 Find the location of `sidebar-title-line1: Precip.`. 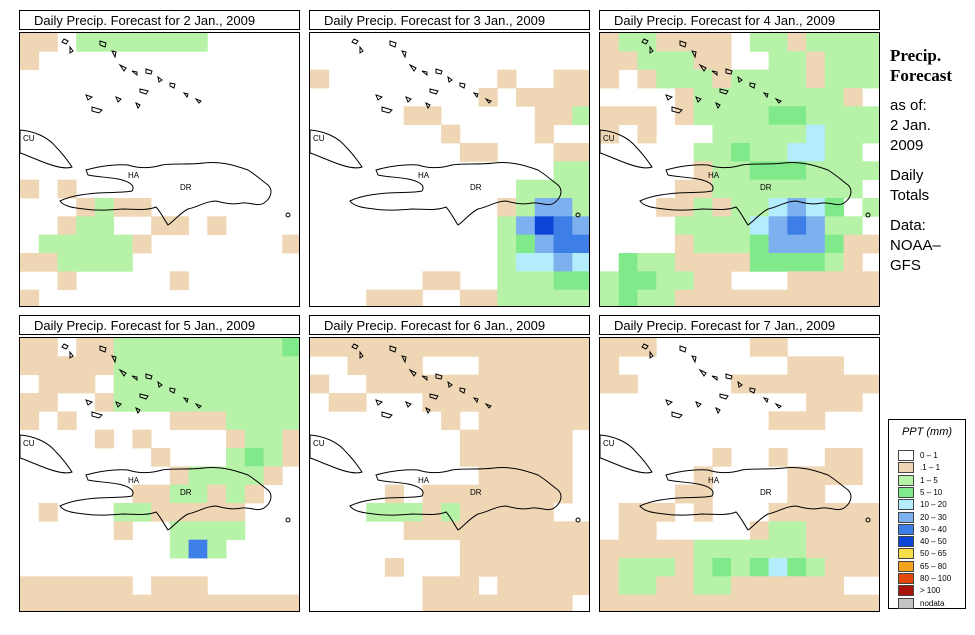

sidebar-title-line1: Precip. is located at coordinates (916, 55).